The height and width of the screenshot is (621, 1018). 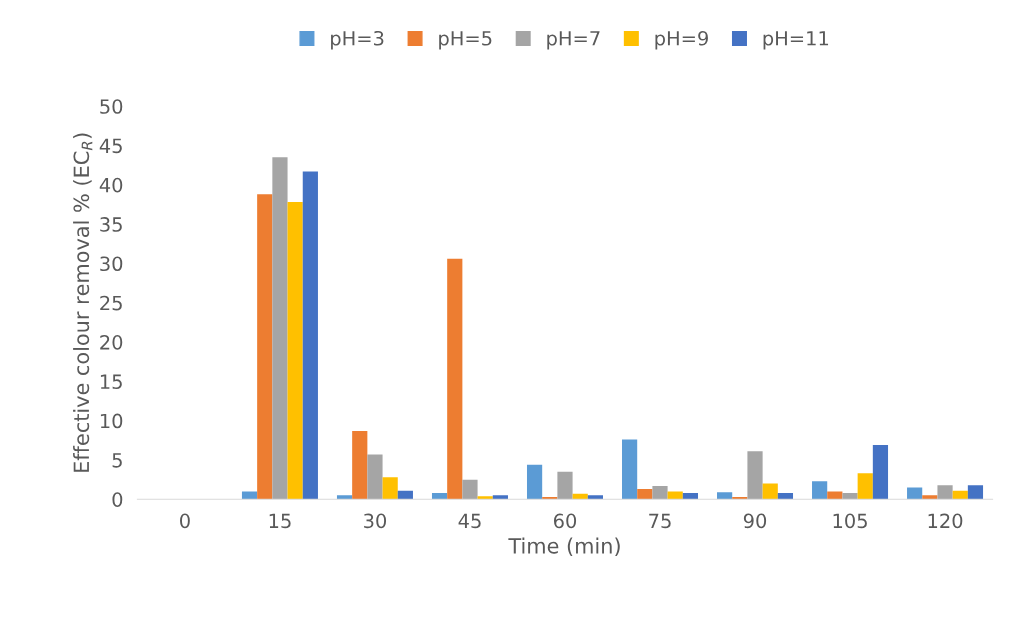 I want to click on y-tick-label: 10, so click(x=111, y=421).